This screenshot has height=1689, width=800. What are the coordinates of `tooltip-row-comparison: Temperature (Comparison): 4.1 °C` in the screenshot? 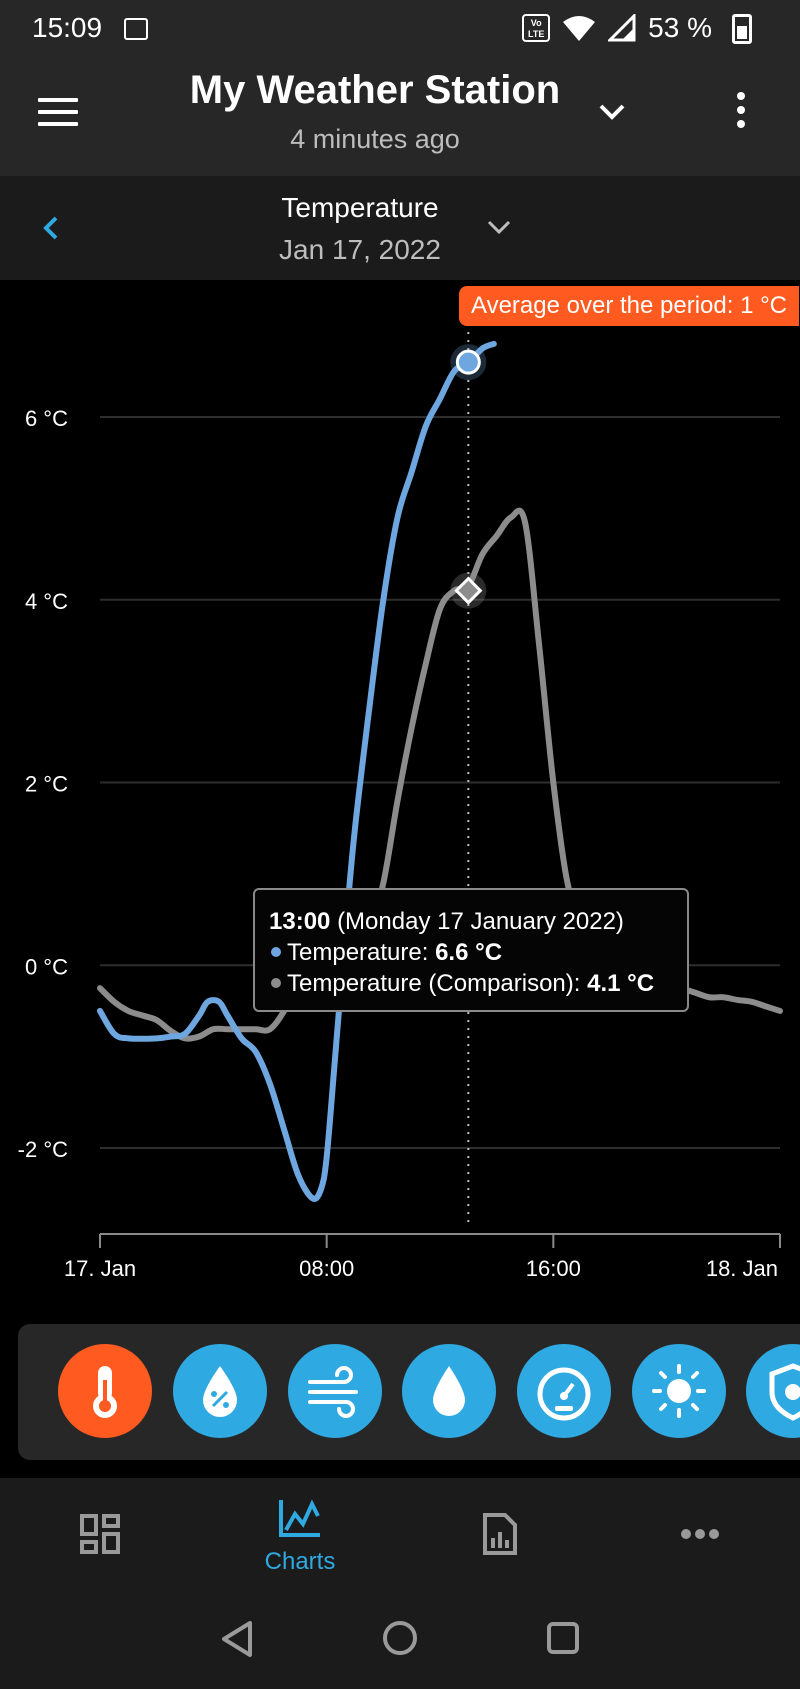 It's located at (471, 983).